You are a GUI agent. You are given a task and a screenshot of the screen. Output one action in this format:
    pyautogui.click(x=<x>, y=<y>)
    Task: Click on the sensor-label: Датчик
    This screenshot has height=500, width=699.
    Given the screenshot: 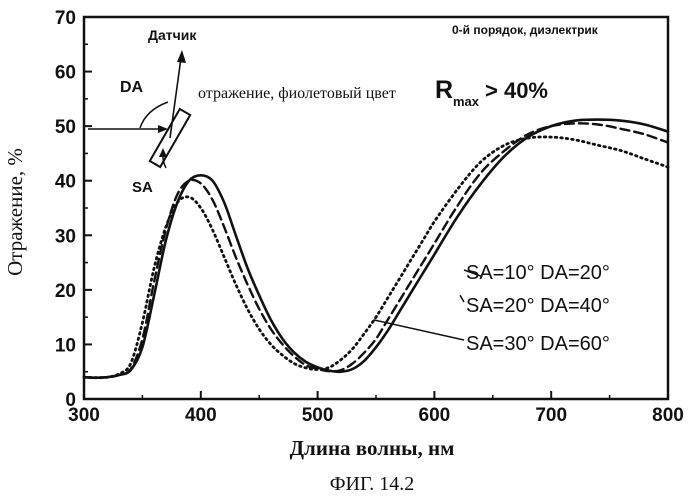 What is the action you would take?
    pyautogui.click(x=172, y=35)
    